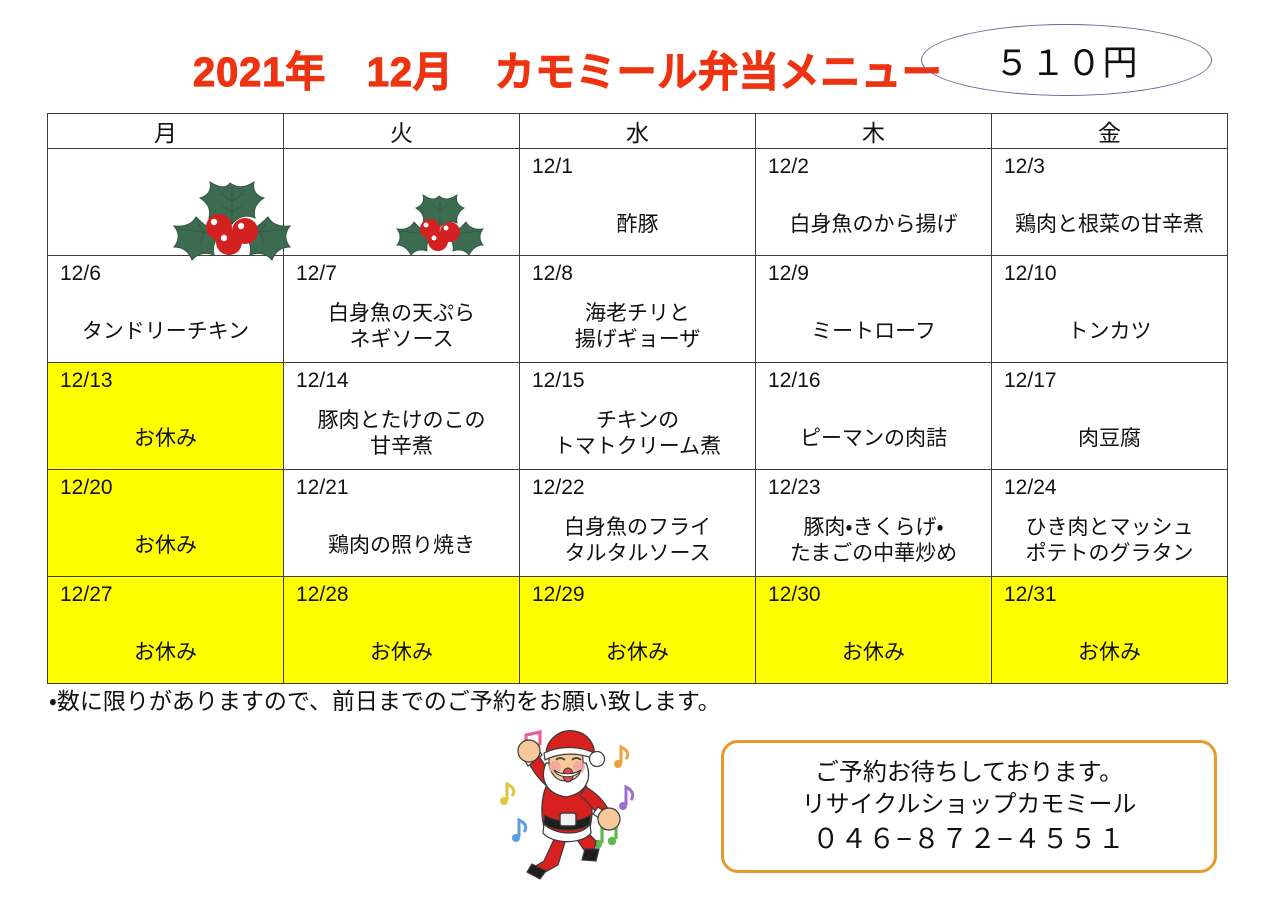 The image size is (1280, 905). I want to click on calendar-header-row: 月 火 水 木 金, so click(637, 131).